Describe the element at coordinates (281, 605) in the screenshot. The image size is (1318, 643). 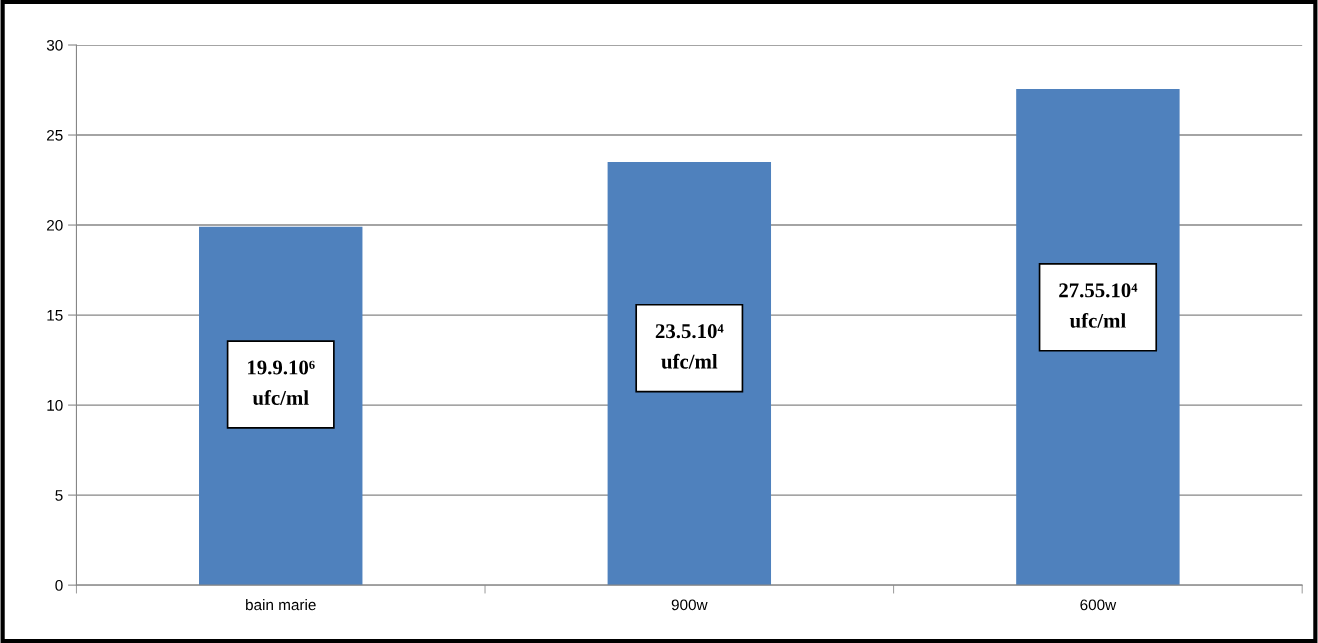
I see `x-tick-label: bain marie` at that location.